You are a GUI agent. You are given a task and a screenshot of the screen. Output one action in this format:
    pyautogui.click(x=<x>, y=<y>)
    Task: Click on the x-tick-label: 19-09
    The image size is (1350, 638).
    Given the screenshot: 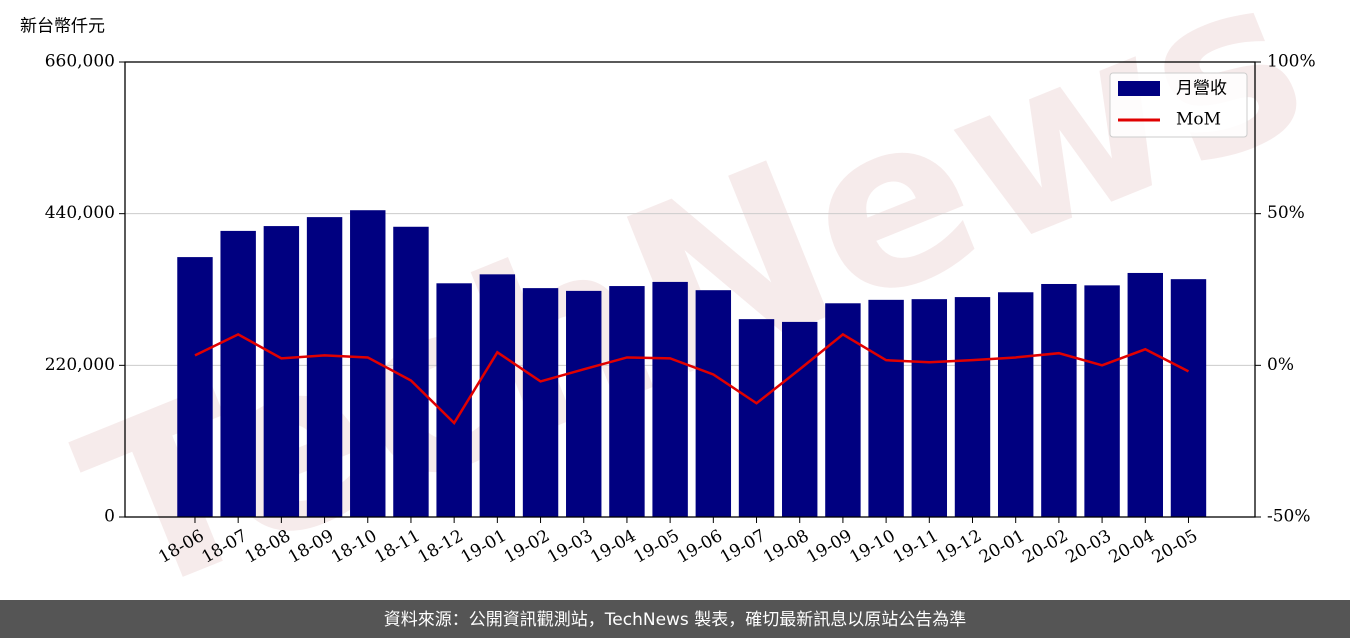 What is the action you would take?
    pyautogui.click(x=829, y=547)
    